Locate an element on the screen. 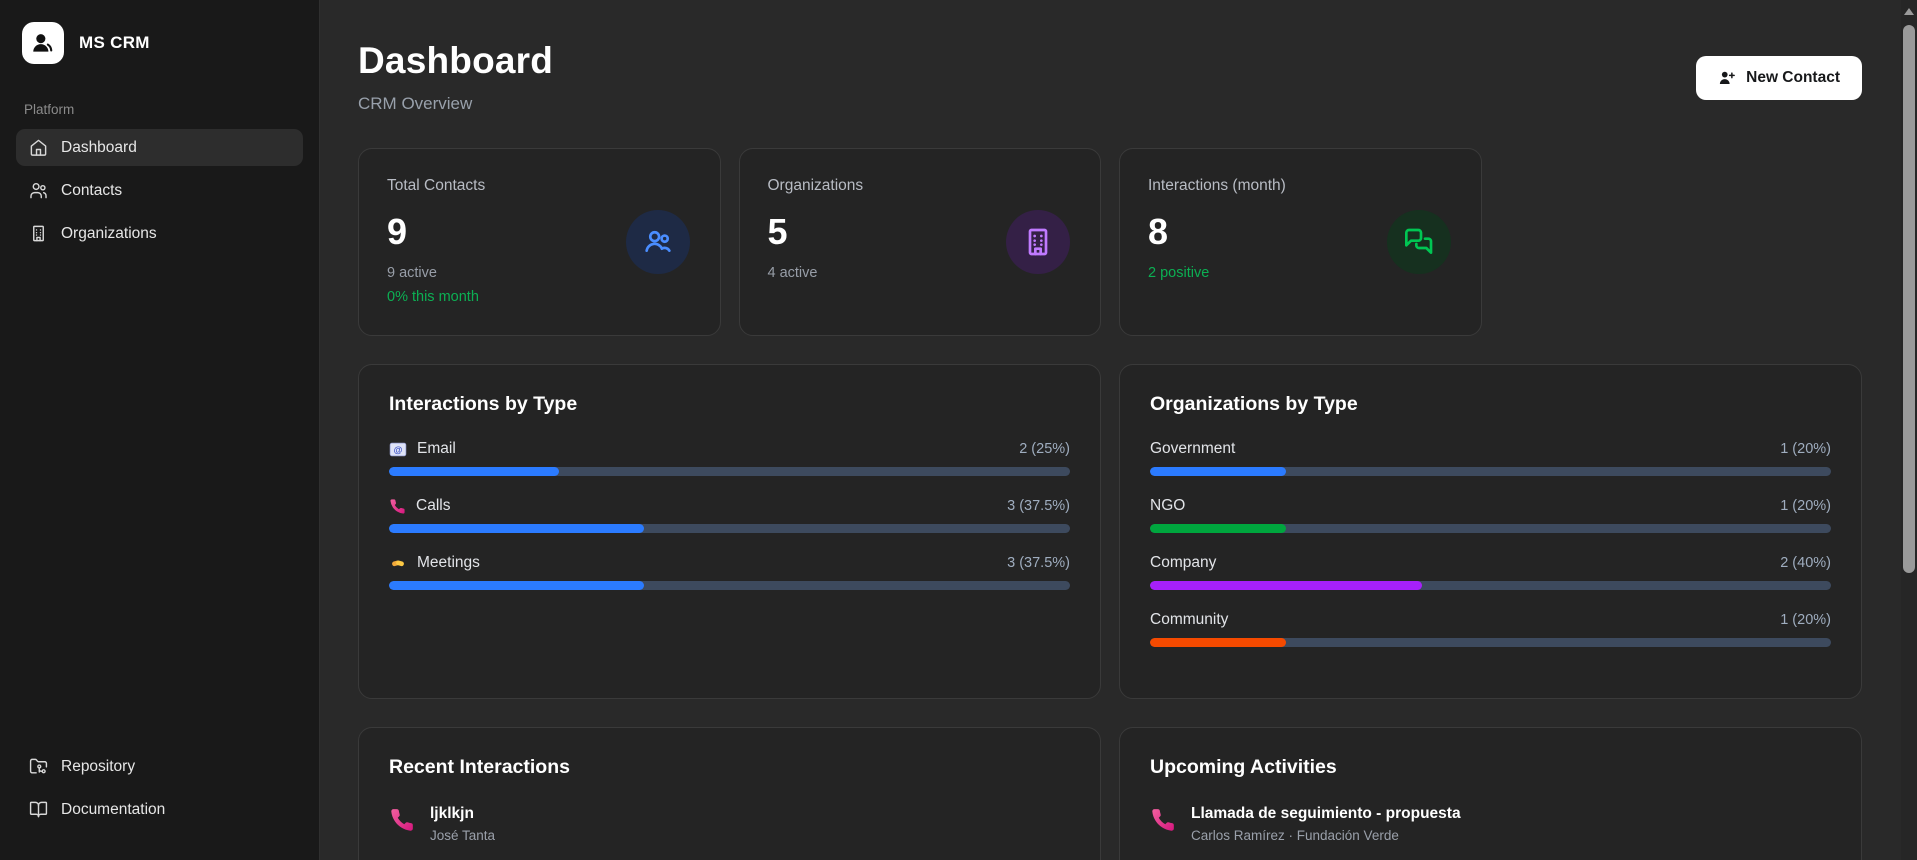  stat-label: Total Contacts is located at coordinates (436, 185).